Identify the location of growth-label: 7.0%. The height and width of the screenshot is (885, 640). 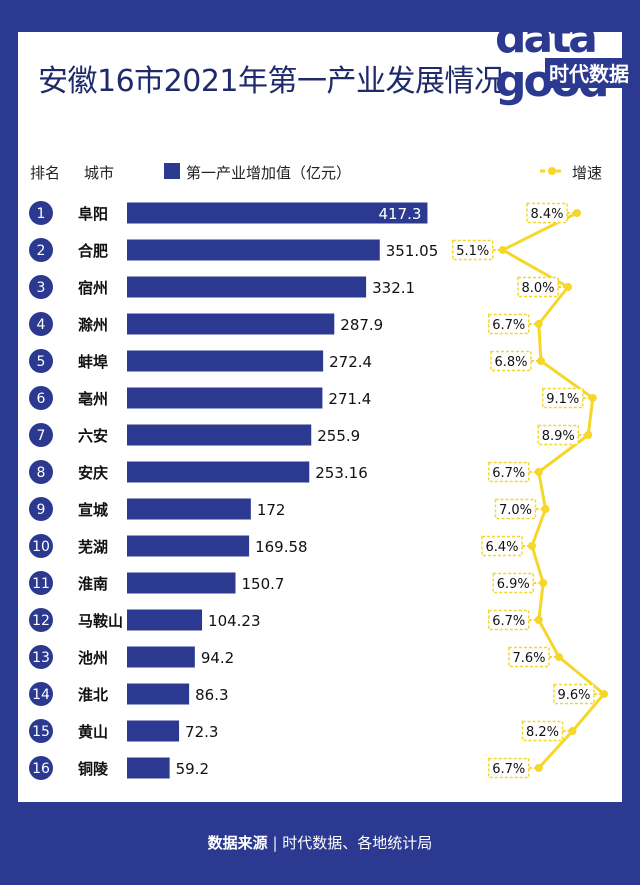
(515, 510).